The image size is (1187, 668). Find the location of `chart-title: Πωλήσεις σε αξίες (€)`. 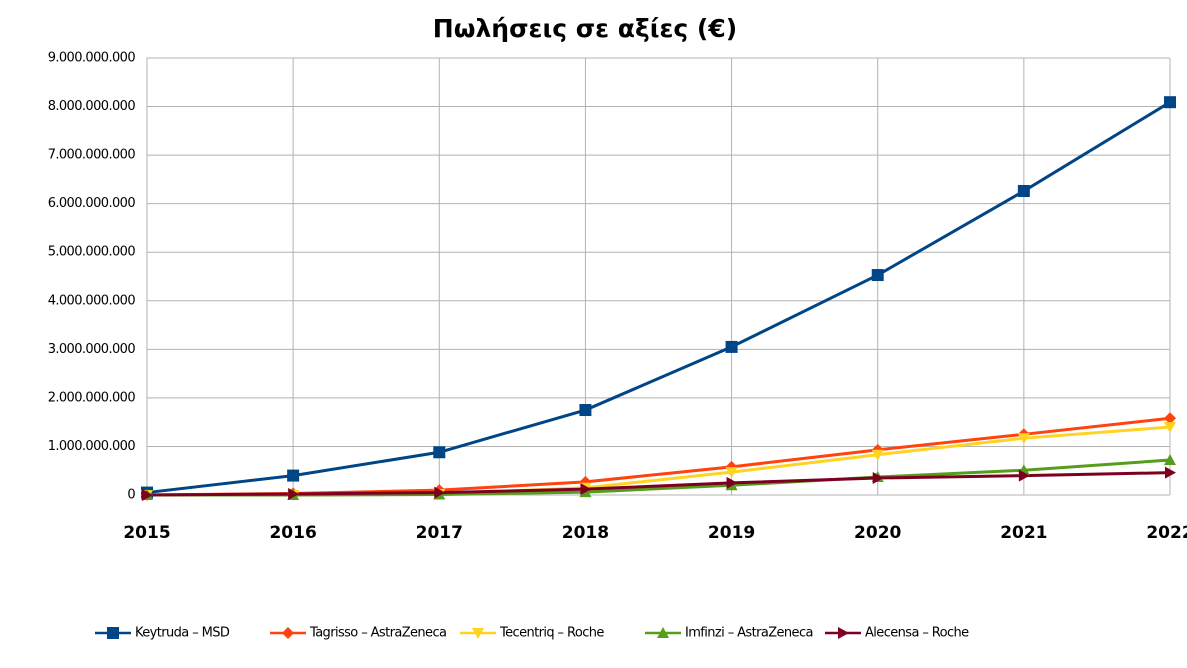

chart-title: Πωλήσεις σε αξίες (€) is located at coordinates (585, 28).